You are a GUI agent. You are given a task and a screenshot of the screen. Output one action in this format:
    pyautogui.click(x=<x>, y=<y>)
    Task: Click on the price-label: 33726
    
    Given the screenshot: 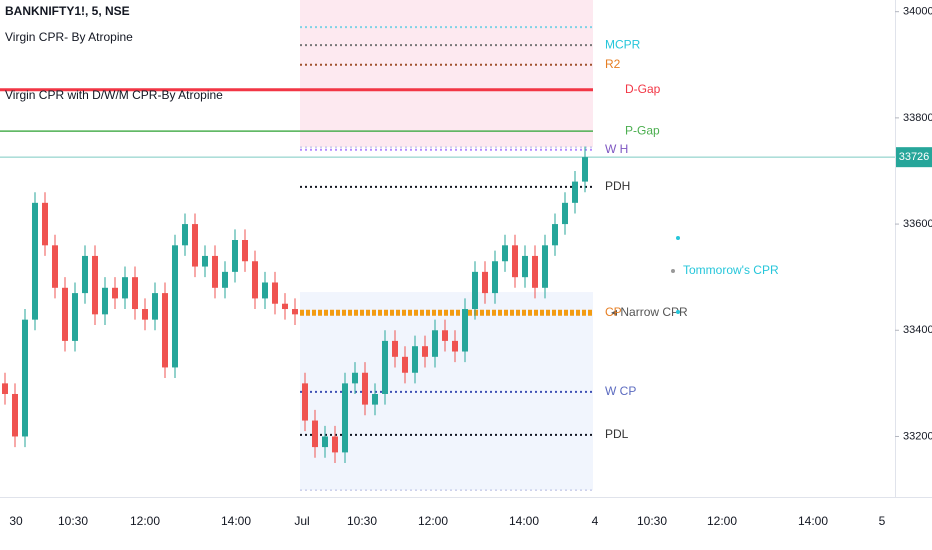 What is the action you would take?
    pyautogui.click(x=914, y=157)
    